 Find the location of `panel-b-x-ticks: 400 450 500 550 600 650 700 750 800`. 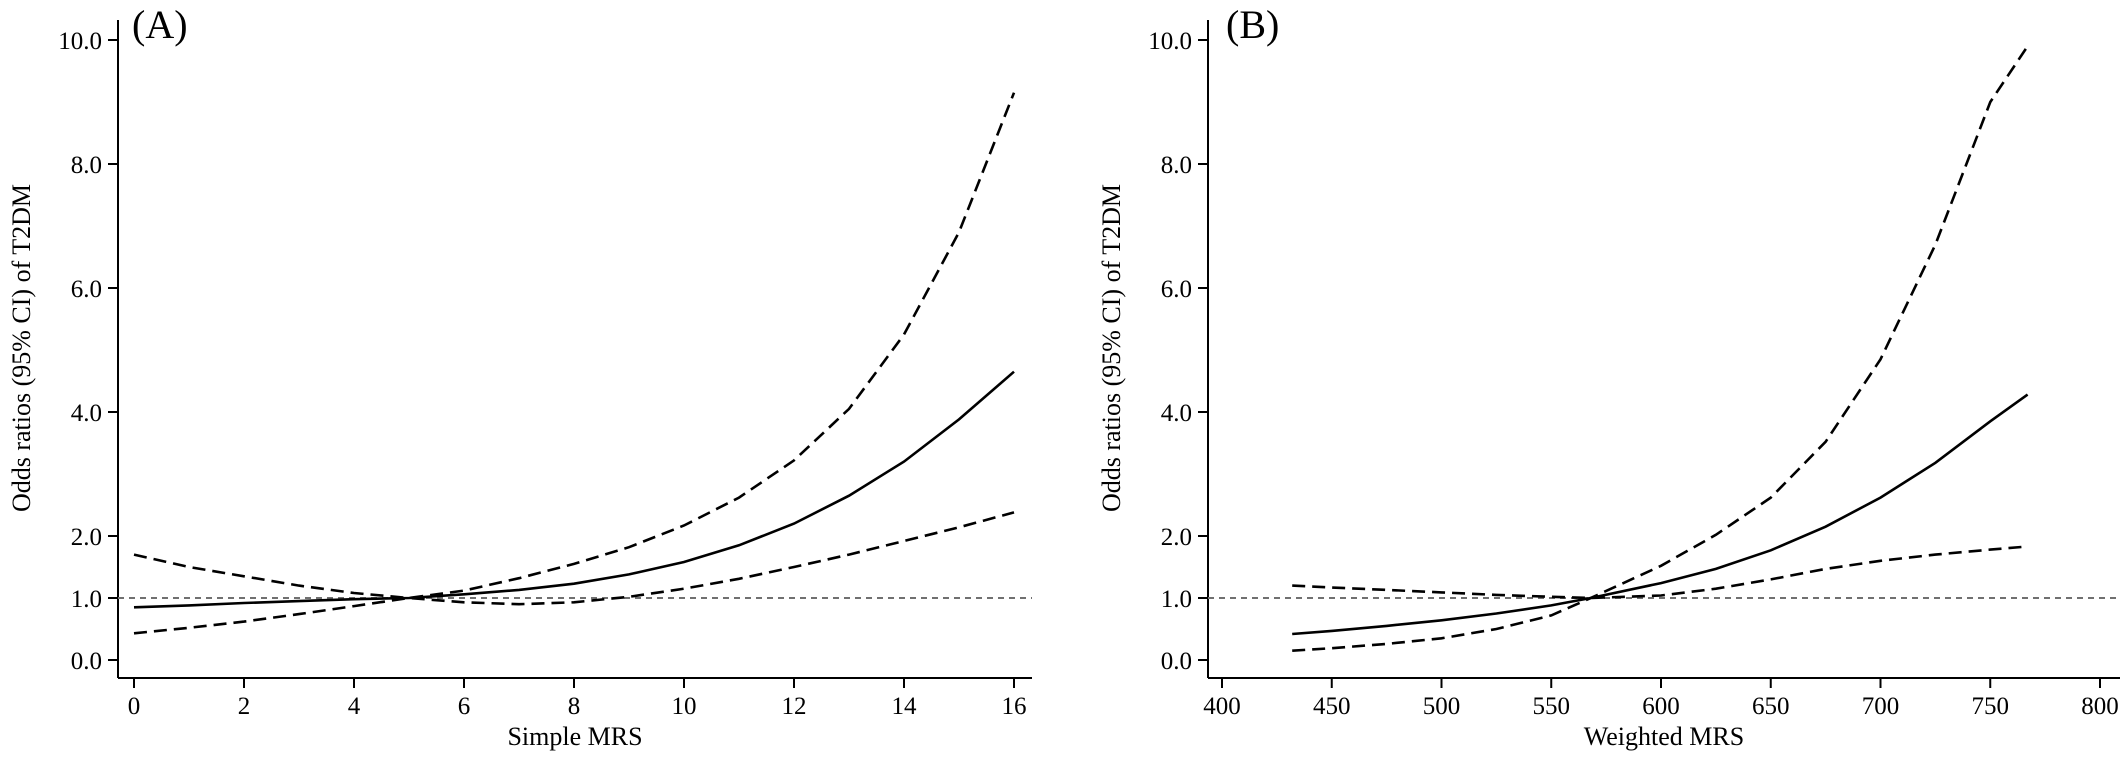

panel-b-x-ticks: 400 450 500 550 600 650 700 750 800 is located at coordinates (1661, 699).